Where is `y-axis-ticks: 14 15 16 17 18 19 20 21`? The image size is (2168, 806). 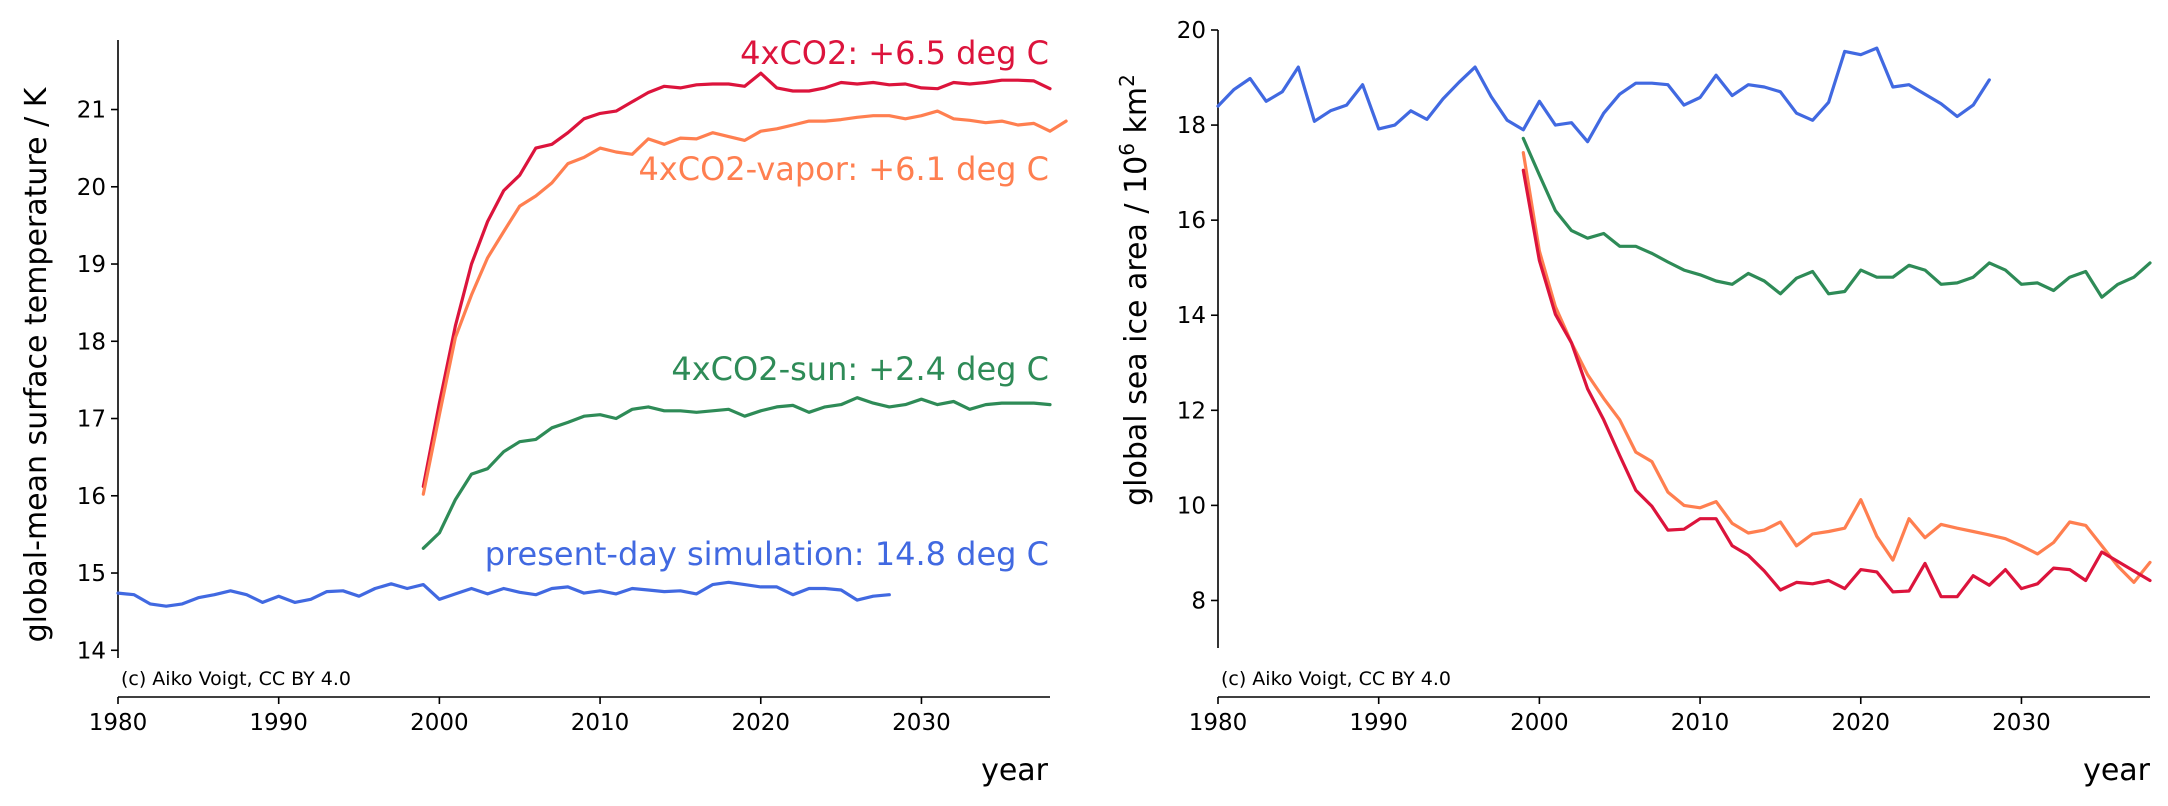
y-axis-ticks: 14 15 16 17 18 19 20 21 is located at coordinates (97, 381).